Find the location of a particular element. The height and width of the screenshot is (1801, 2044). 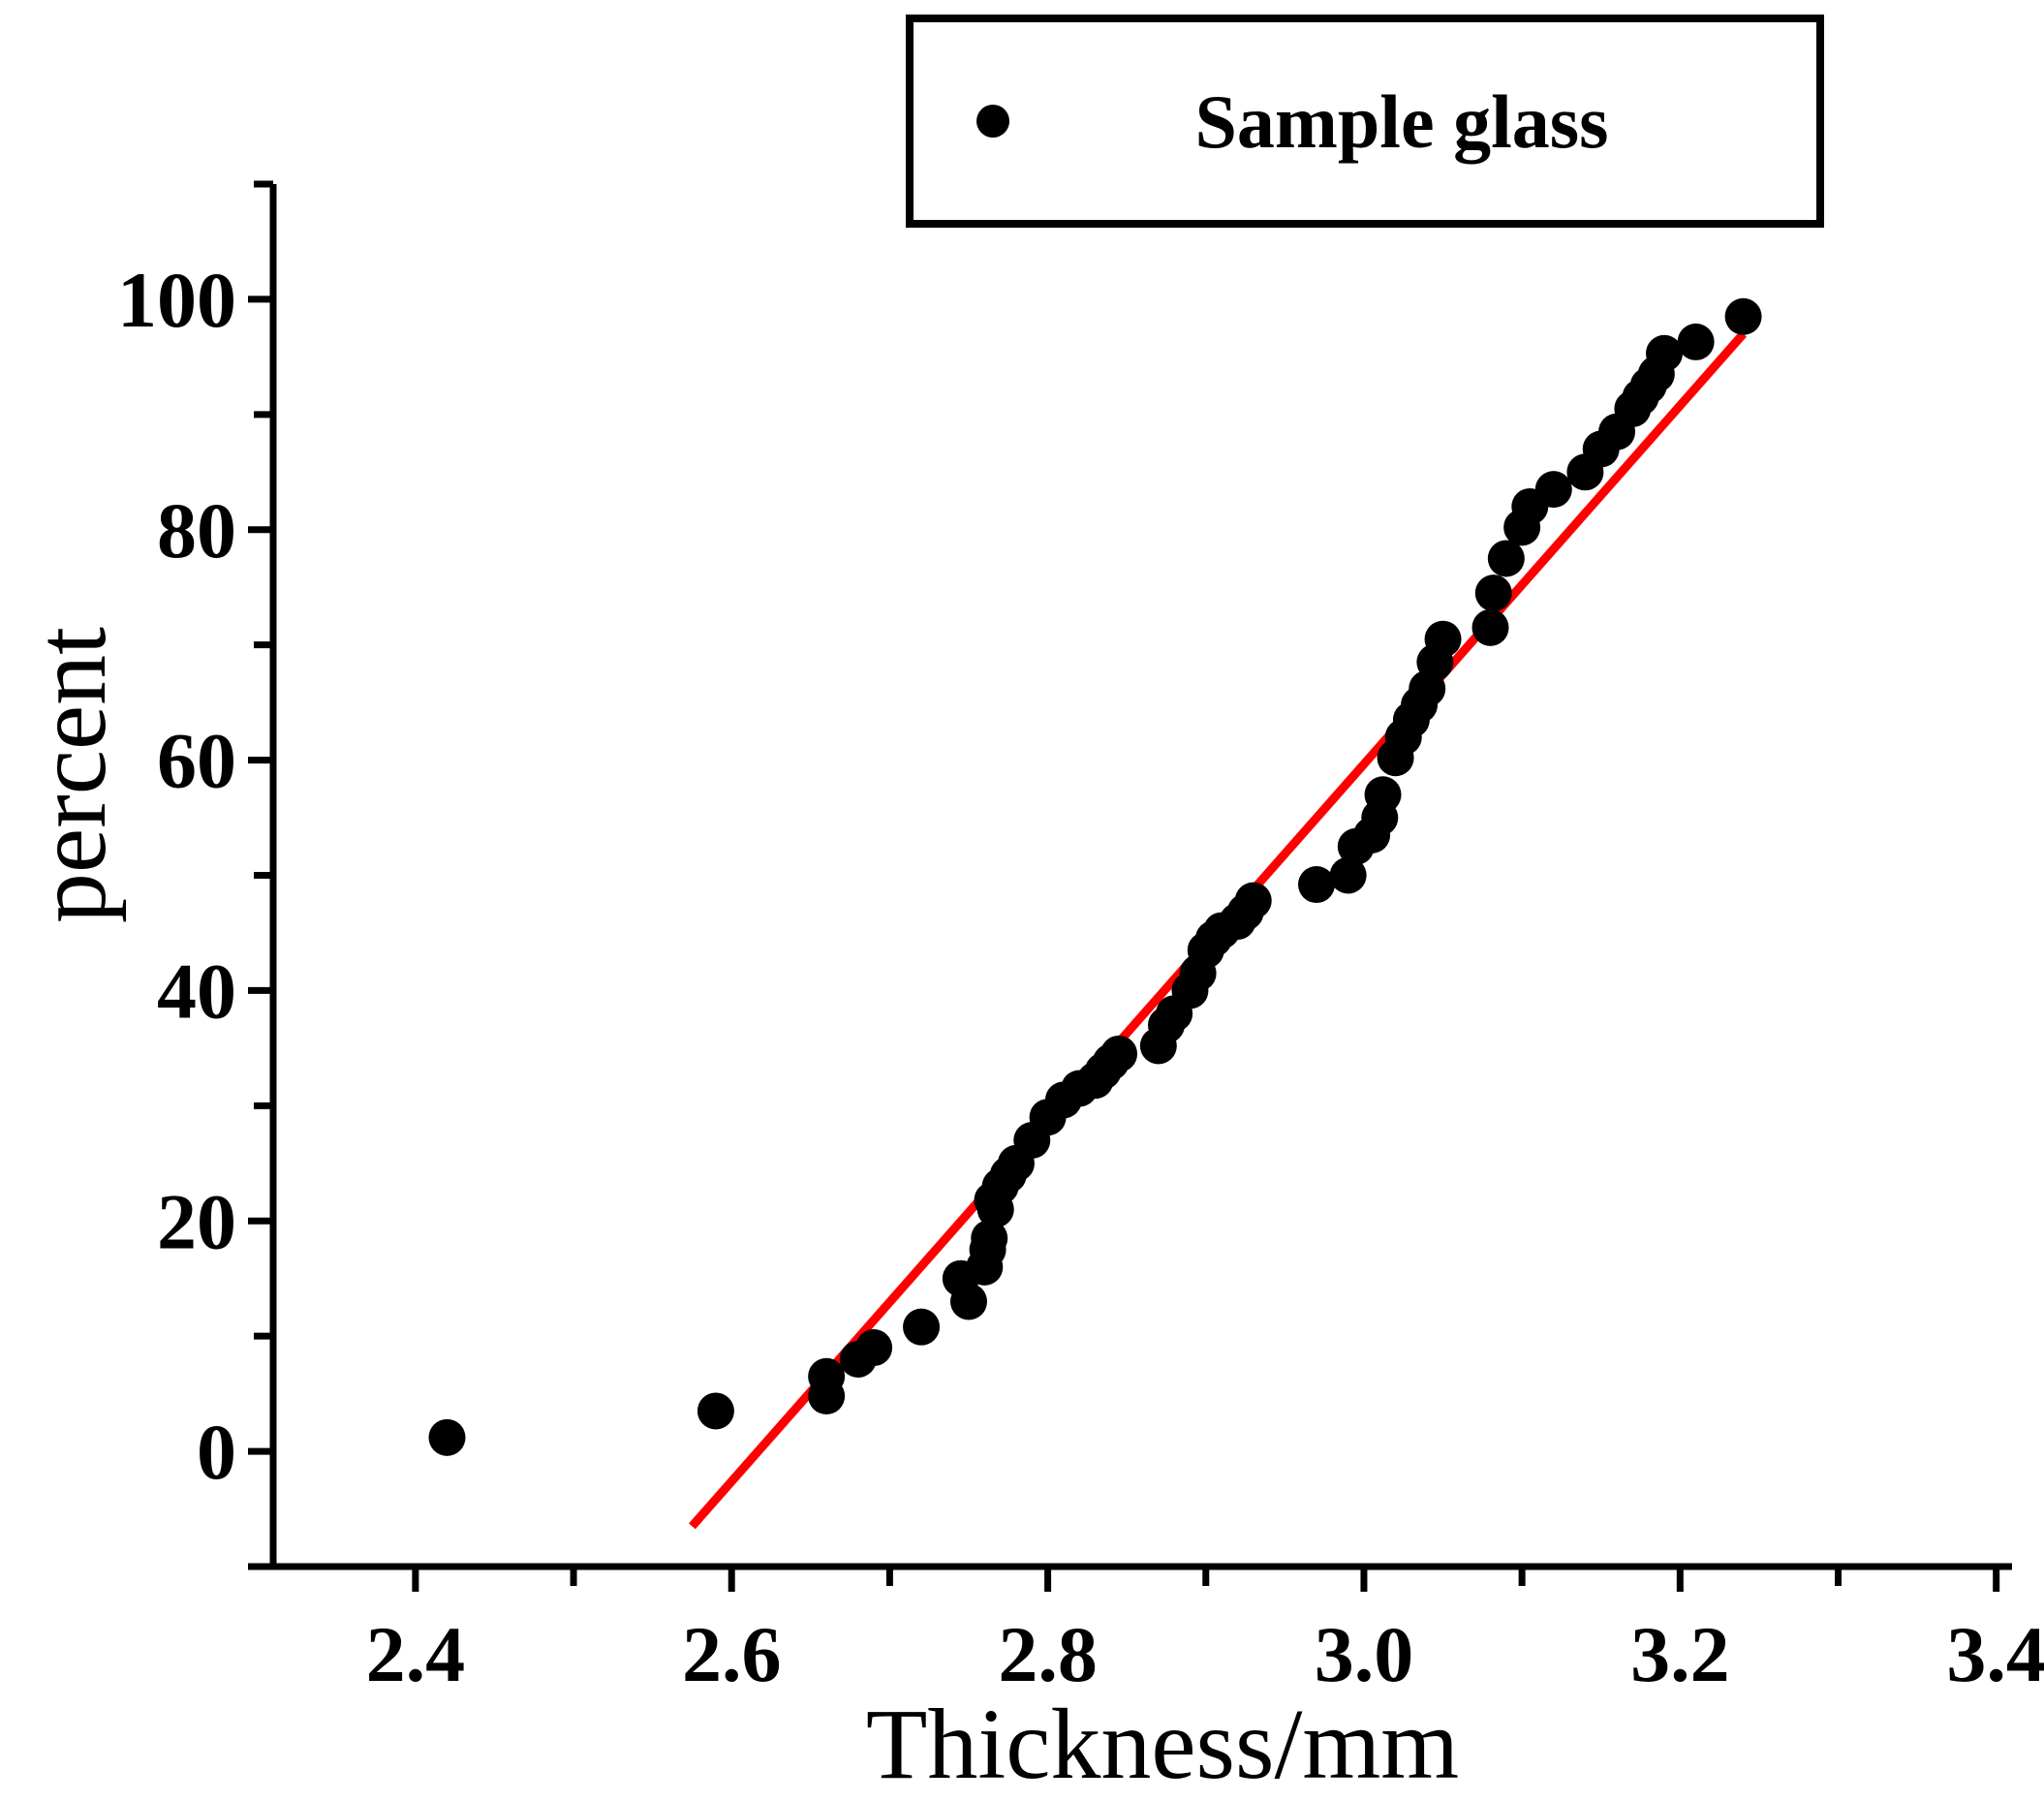

y-tick-label: 0 is located at coordinates (216, 1452).